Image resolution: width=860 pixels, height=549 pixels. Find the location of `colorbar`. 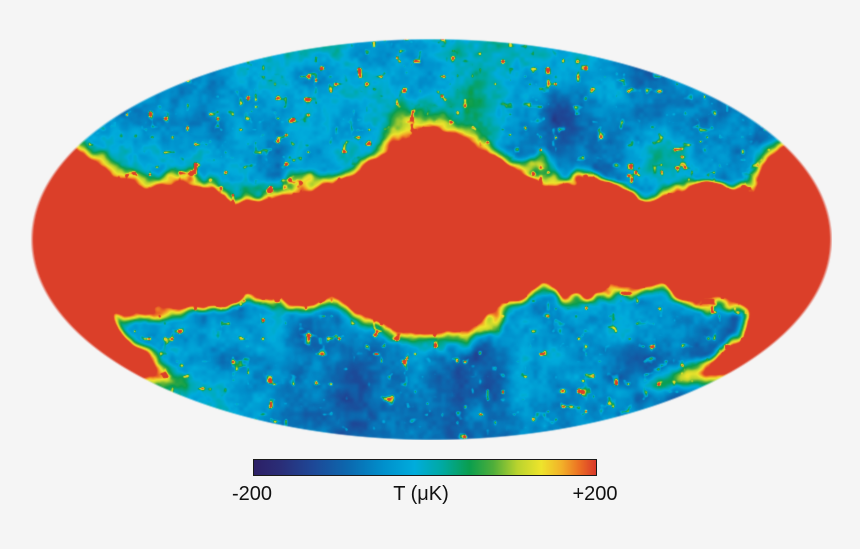

colorbar is located at coordinates (425, 467).